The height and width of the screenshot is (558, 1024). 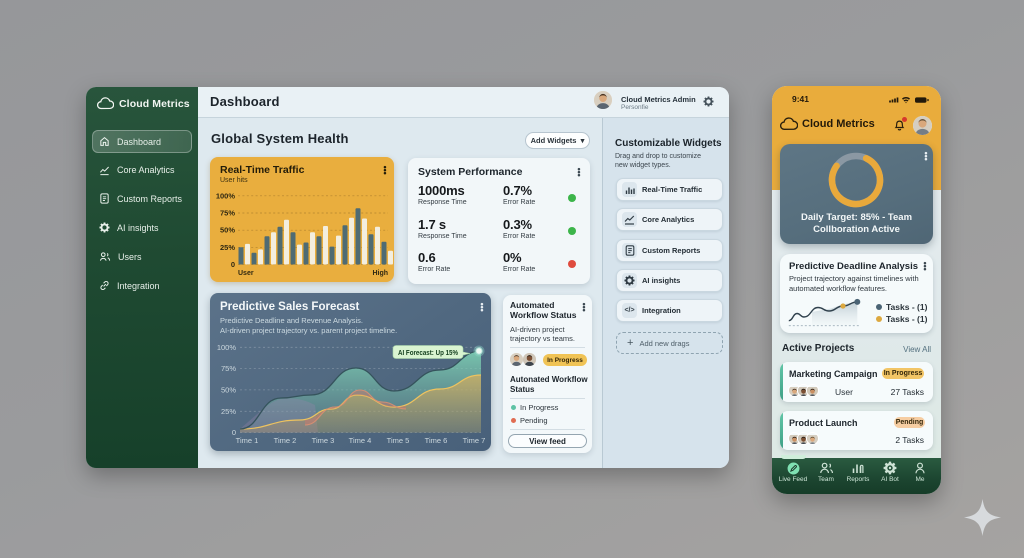 What do you see at coordinates (380, 273) in the screenshot?
I see `svg-text: High` at bounding box center [380, 273].